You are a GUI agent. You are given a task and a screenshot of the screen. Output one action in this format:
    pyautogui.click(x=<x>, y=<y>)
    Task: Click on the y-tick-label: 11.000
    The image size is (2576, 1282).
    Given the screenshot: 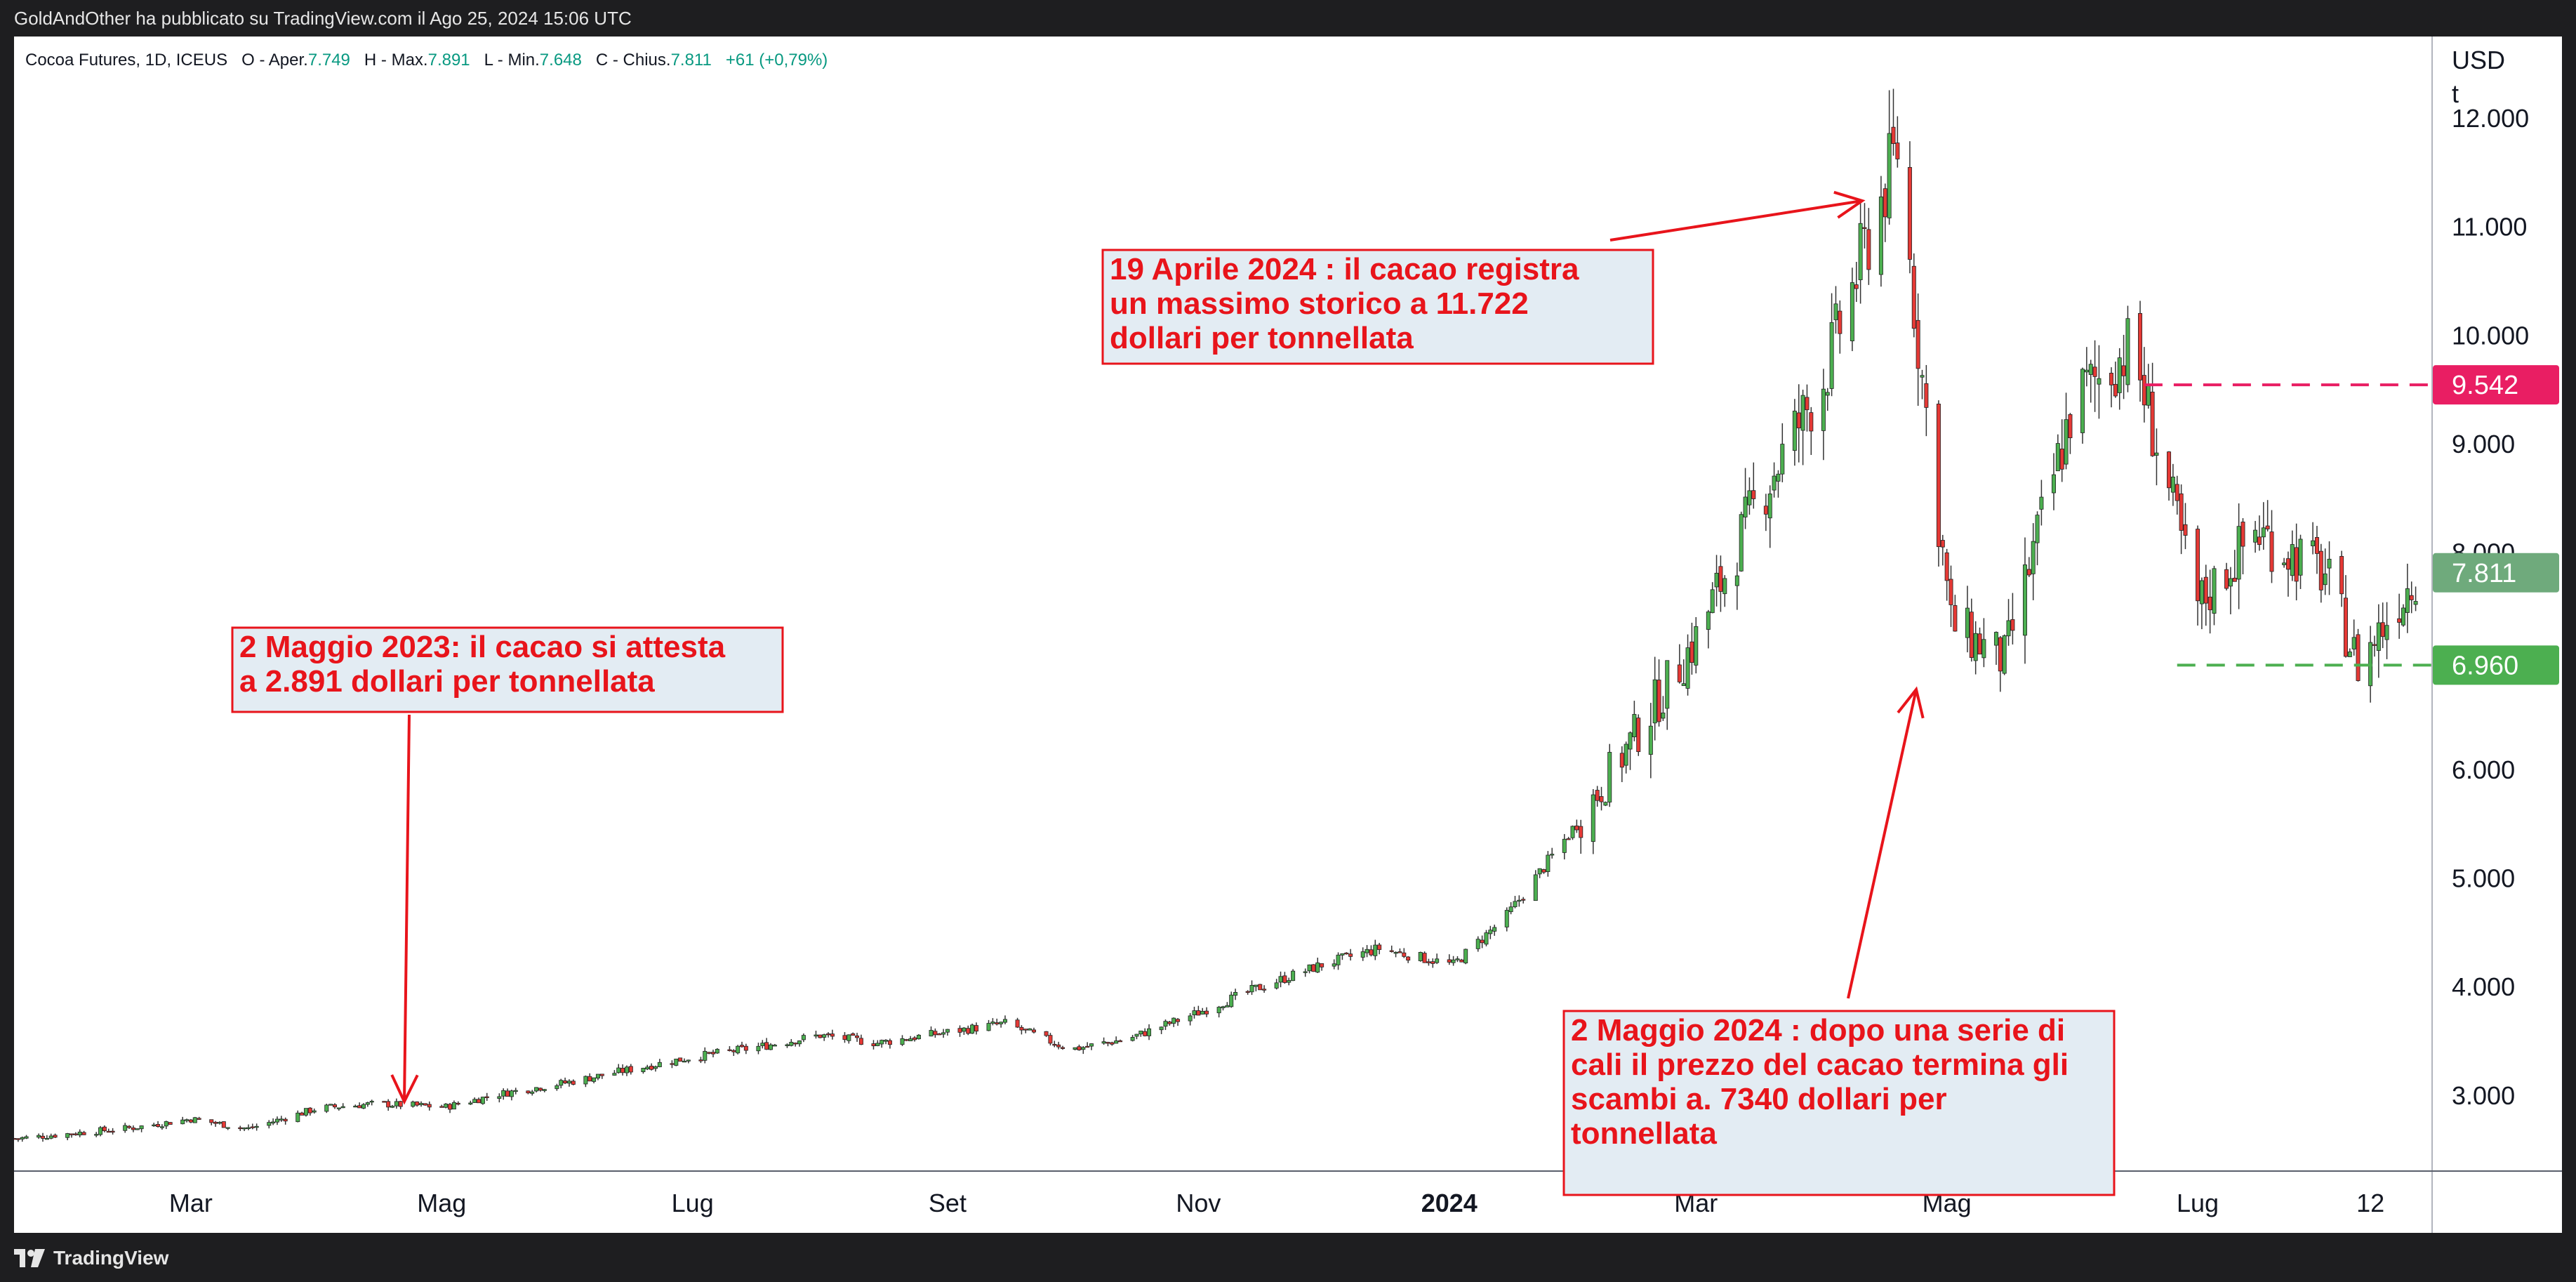 What is the action you would take?
    pyautogui.click(x=2490, y=227)
    